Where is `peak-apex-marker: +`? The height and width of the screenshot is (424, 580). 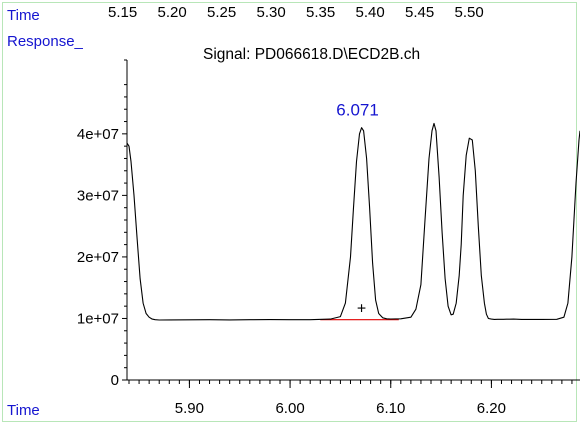
peak-apex-marker: + is located at coordinates (361, 309).